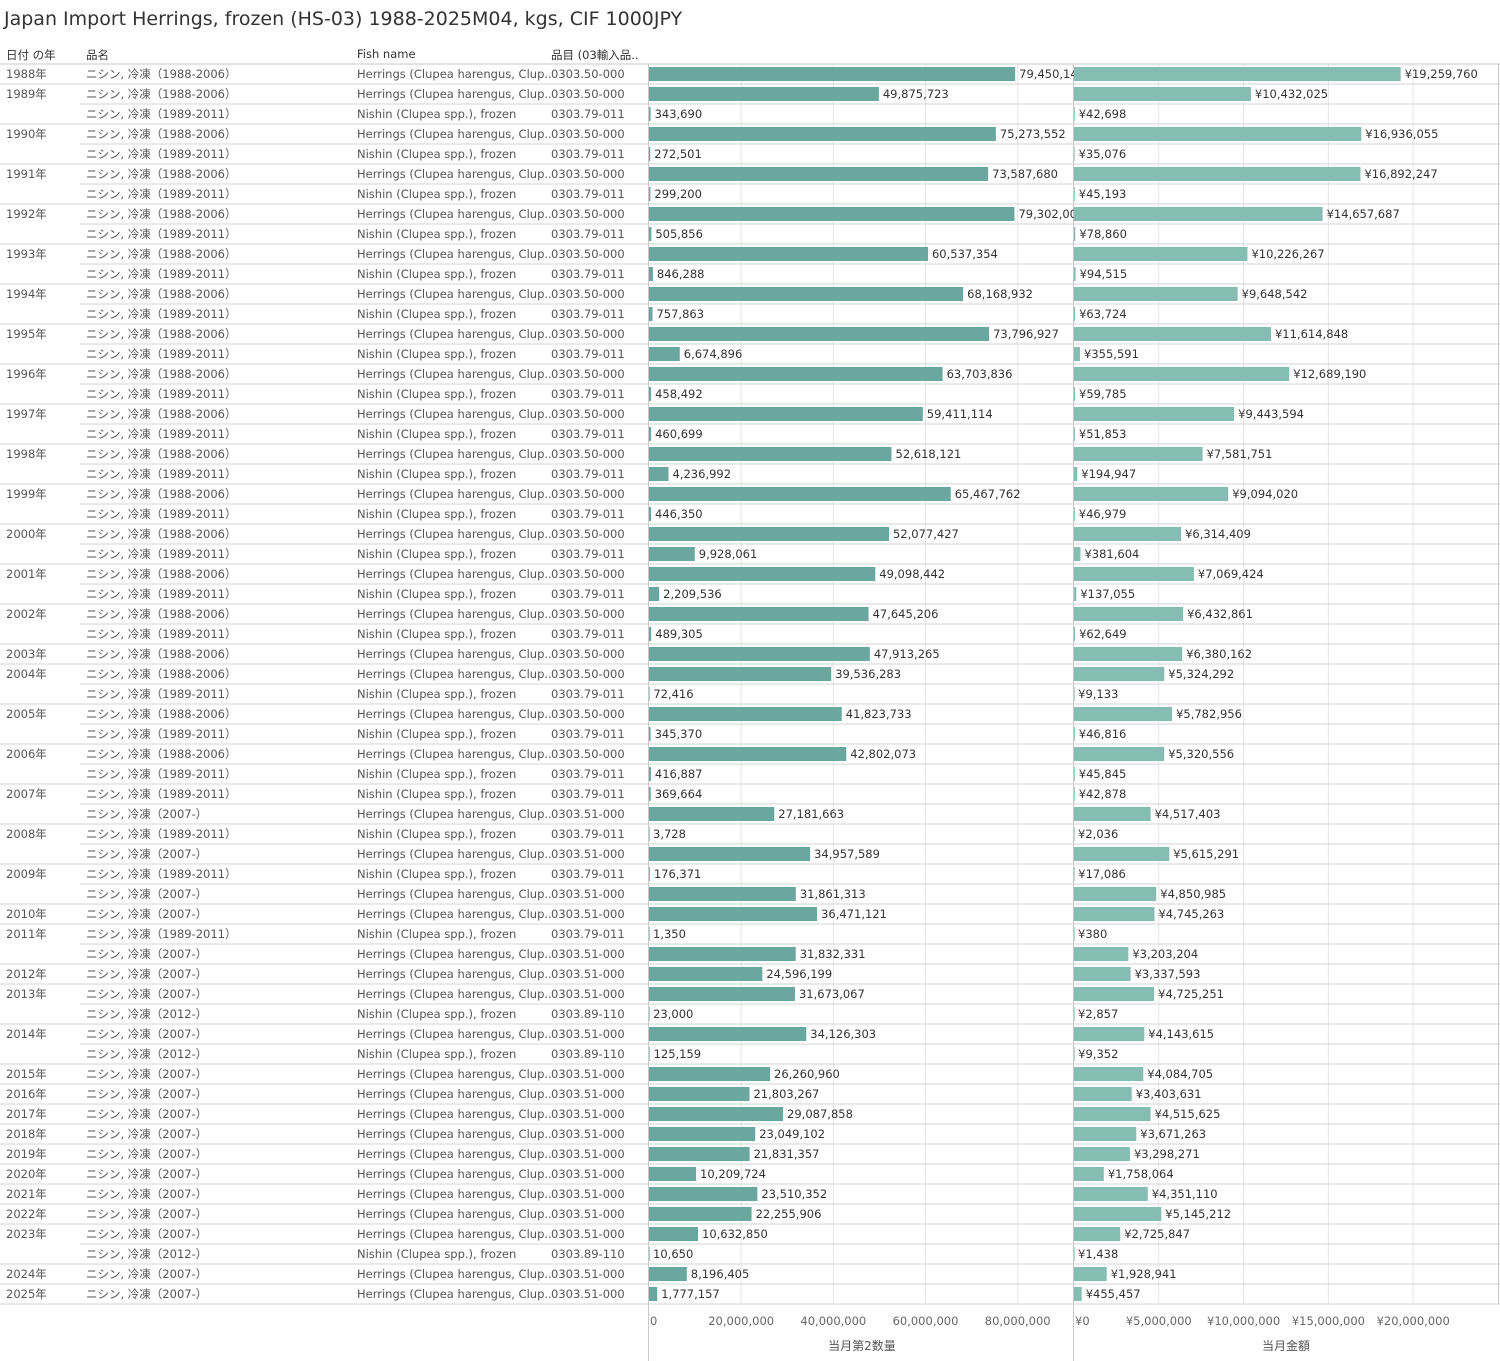  Describe the element at coordinates (1286, 1345) in the screenshot. I see `x-axis-title-value: 当月金額` at that location.